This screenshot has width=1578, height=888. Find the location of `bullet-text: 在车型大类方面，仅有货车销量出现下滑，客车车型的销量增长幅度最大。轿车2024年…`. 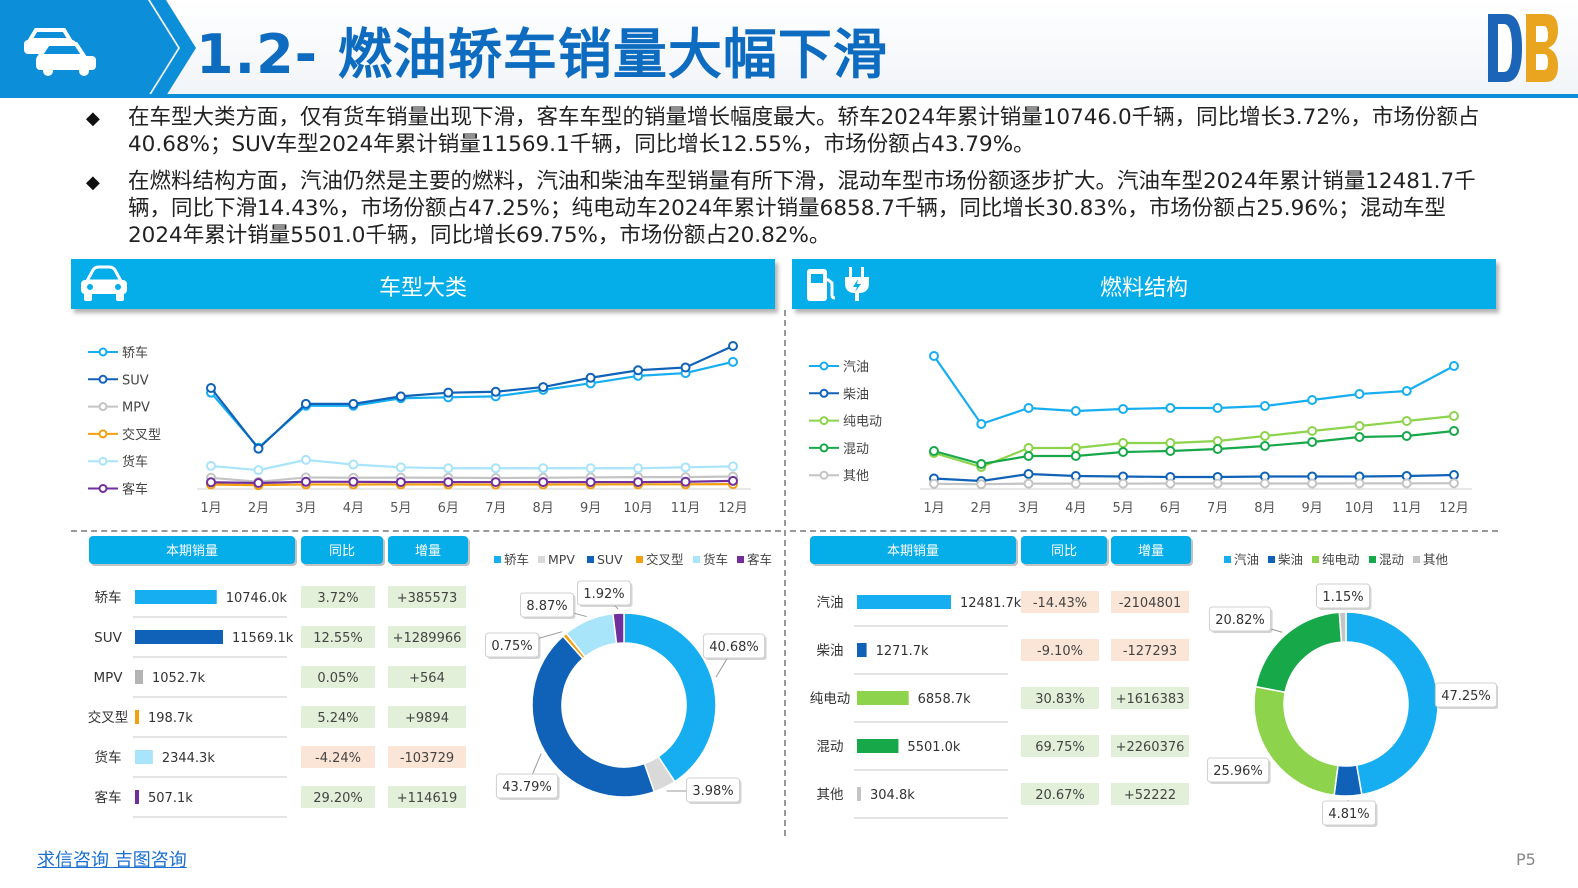

bullet-text: 在车型大类方面，仅有货车销量出现下滑，客车车型的销量增长幅度最大。轿车2024年… is located at coordinates (804, 131).